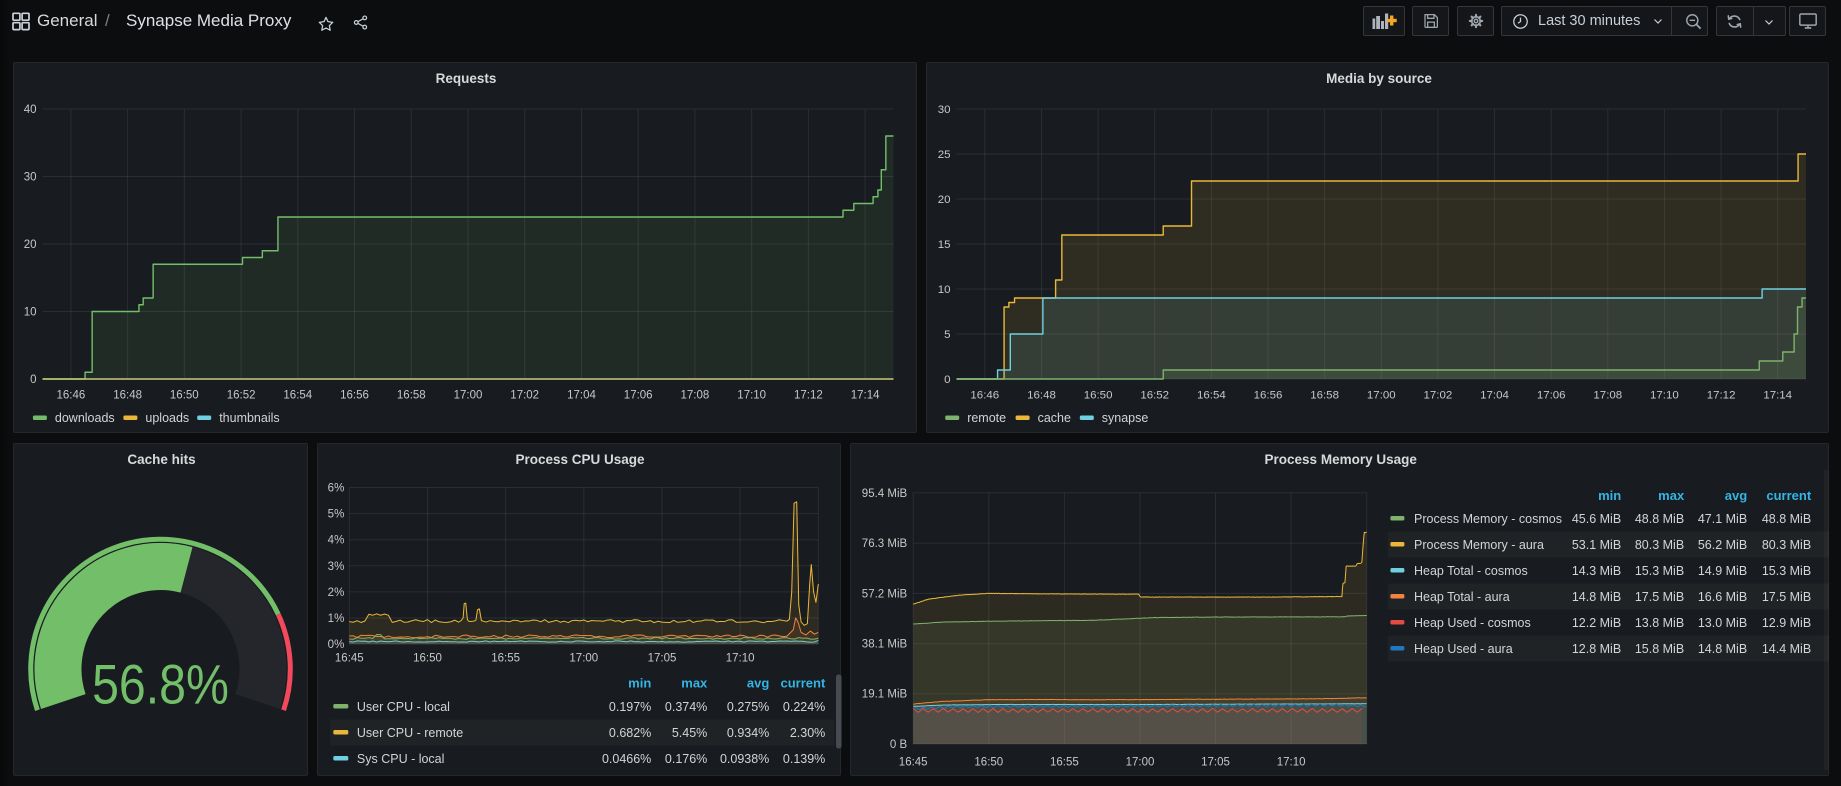 This screenshot has height=786, width=1841. What do you see at coordinates (748, 733) in the screenshot?
I see `svg-text: 0.934%` at bounding box center [748, 733].